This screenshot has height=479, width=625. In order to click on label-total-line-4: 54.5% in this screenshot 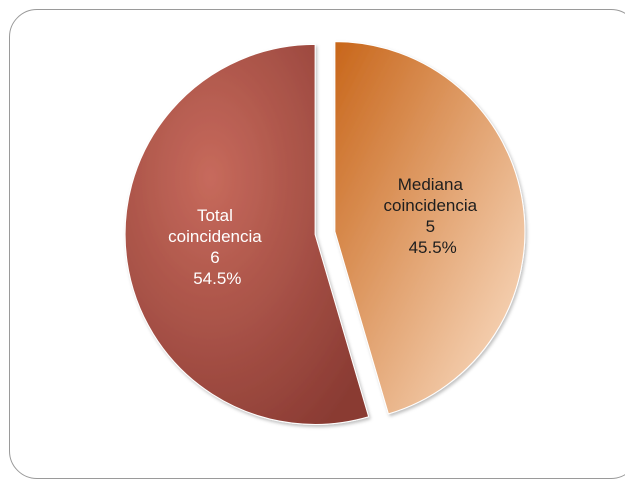, I will do `click(217, 278)`.